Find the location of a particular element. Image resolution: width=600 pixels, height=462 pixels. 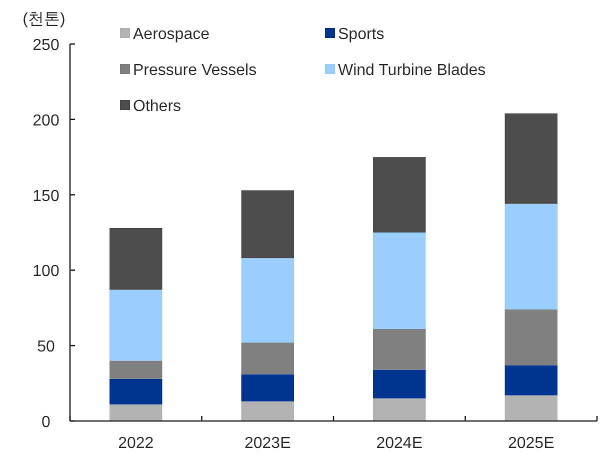

y-tick-label: 250 is located at coordinates (46, 45).